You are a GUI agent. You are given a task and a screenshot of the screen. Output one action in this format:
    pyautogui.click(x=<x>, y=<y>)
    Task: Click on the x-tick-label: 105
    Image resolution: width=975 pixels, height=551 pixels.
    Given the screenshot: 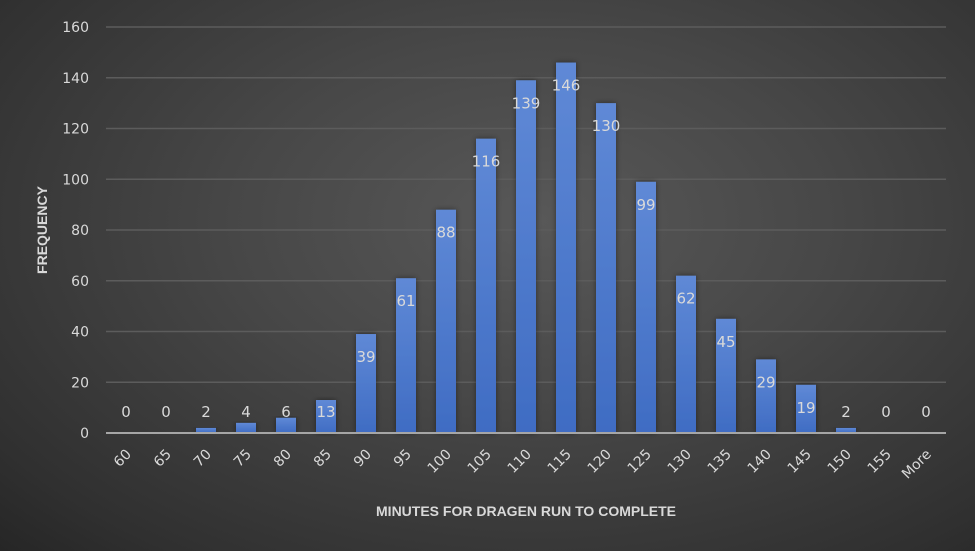 What is the action you would take?
    pyautogui.click(x=480, y=462)
    